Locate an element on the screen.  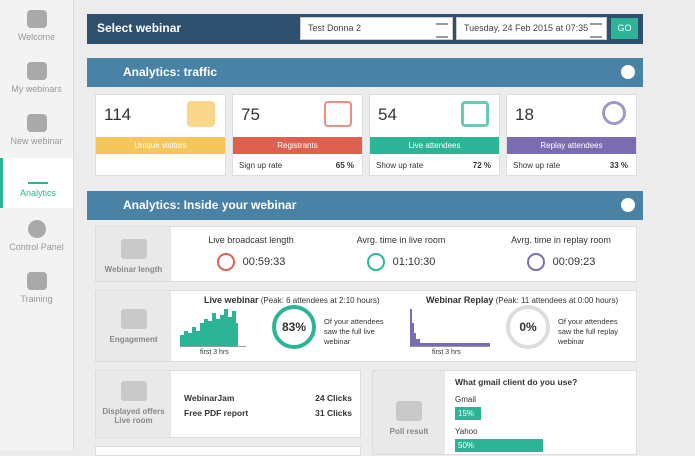
stat-label: Replay attendees is located at coordinates (571, 145).